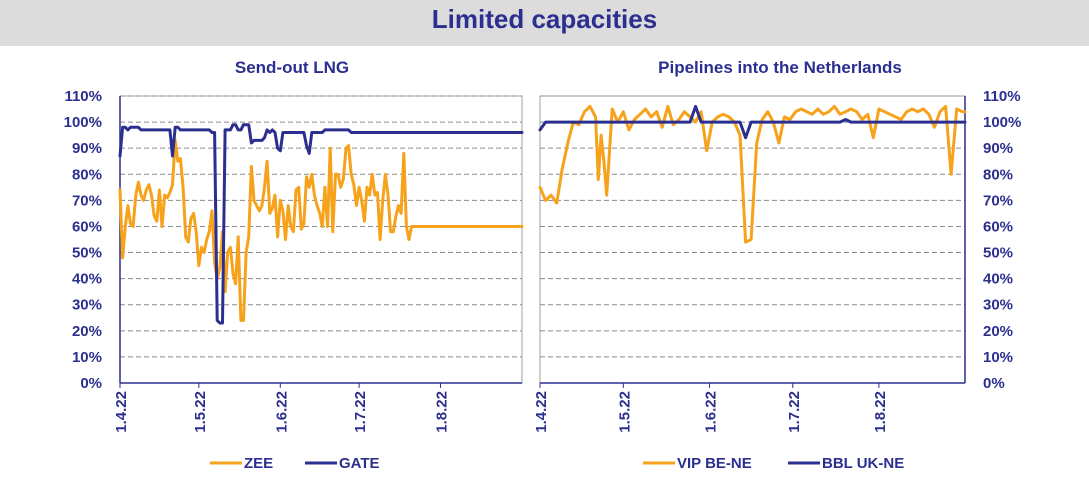  Describe the element at coordinates (321, 230) in the screenshot. I see `series-line-zee` at that location.